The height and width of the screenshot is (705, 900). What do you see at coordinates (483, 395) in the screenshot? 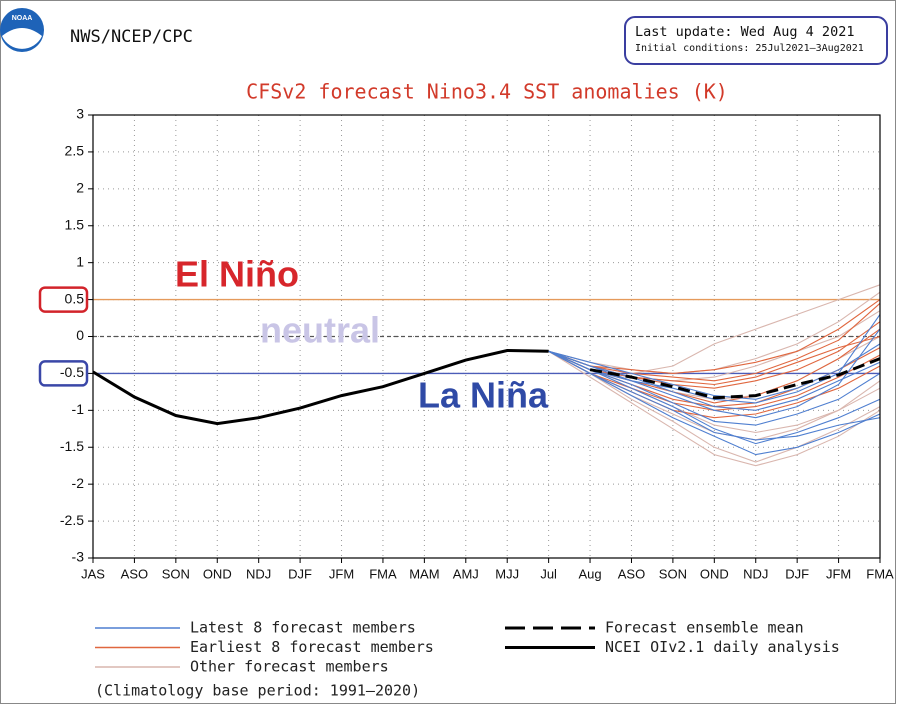
I see `annotation: La Niña` at bounding box center [483, 395].